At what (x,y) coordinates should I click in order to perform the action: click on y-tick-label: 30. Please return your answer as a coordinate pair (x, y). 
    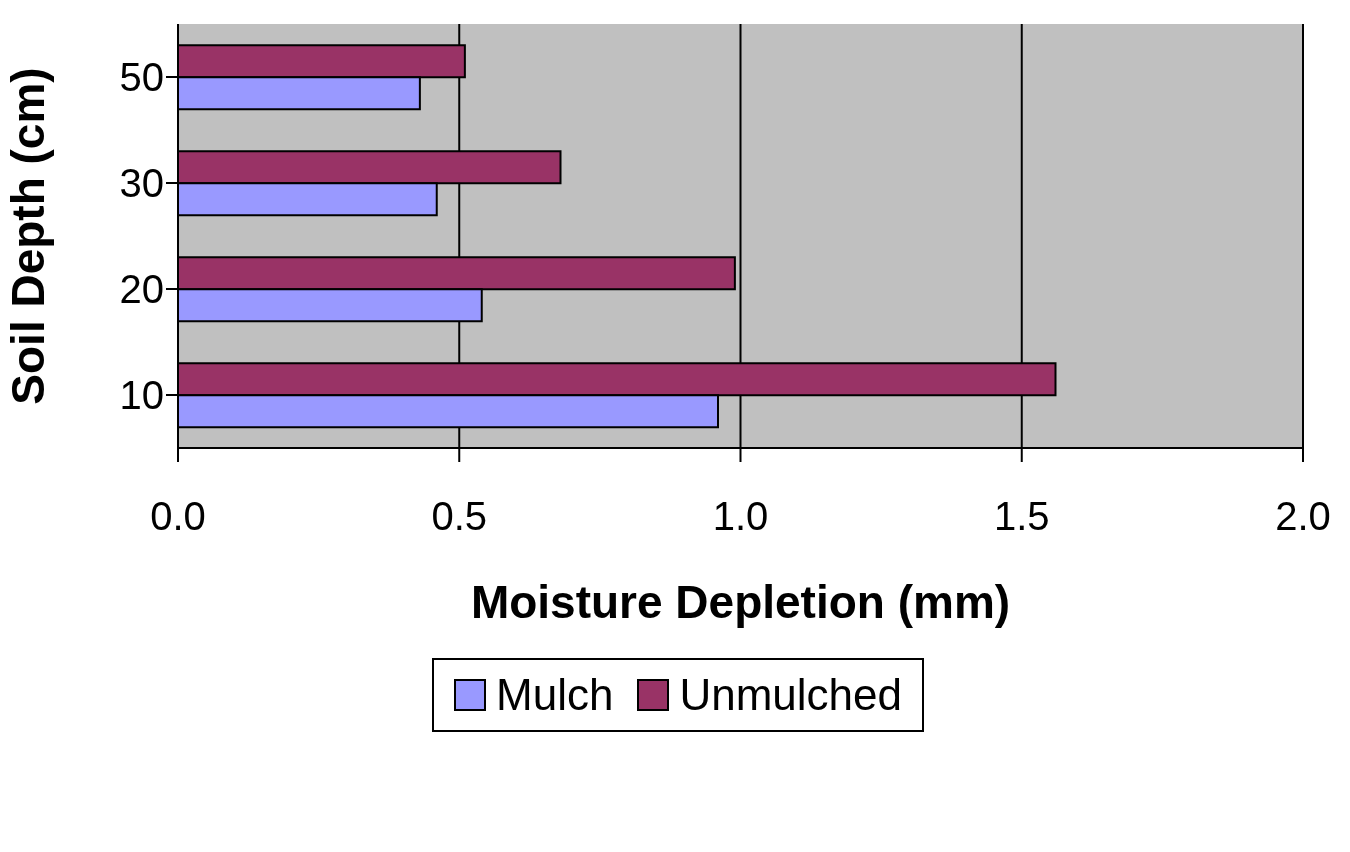
    Looking at the image, I should click on (141, 183).